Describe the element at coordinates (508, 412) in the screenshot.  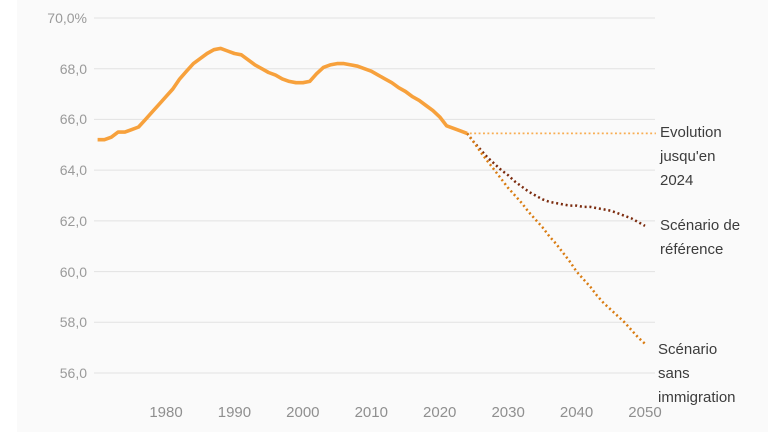
I see `x-tick-label: 2030` at that location.